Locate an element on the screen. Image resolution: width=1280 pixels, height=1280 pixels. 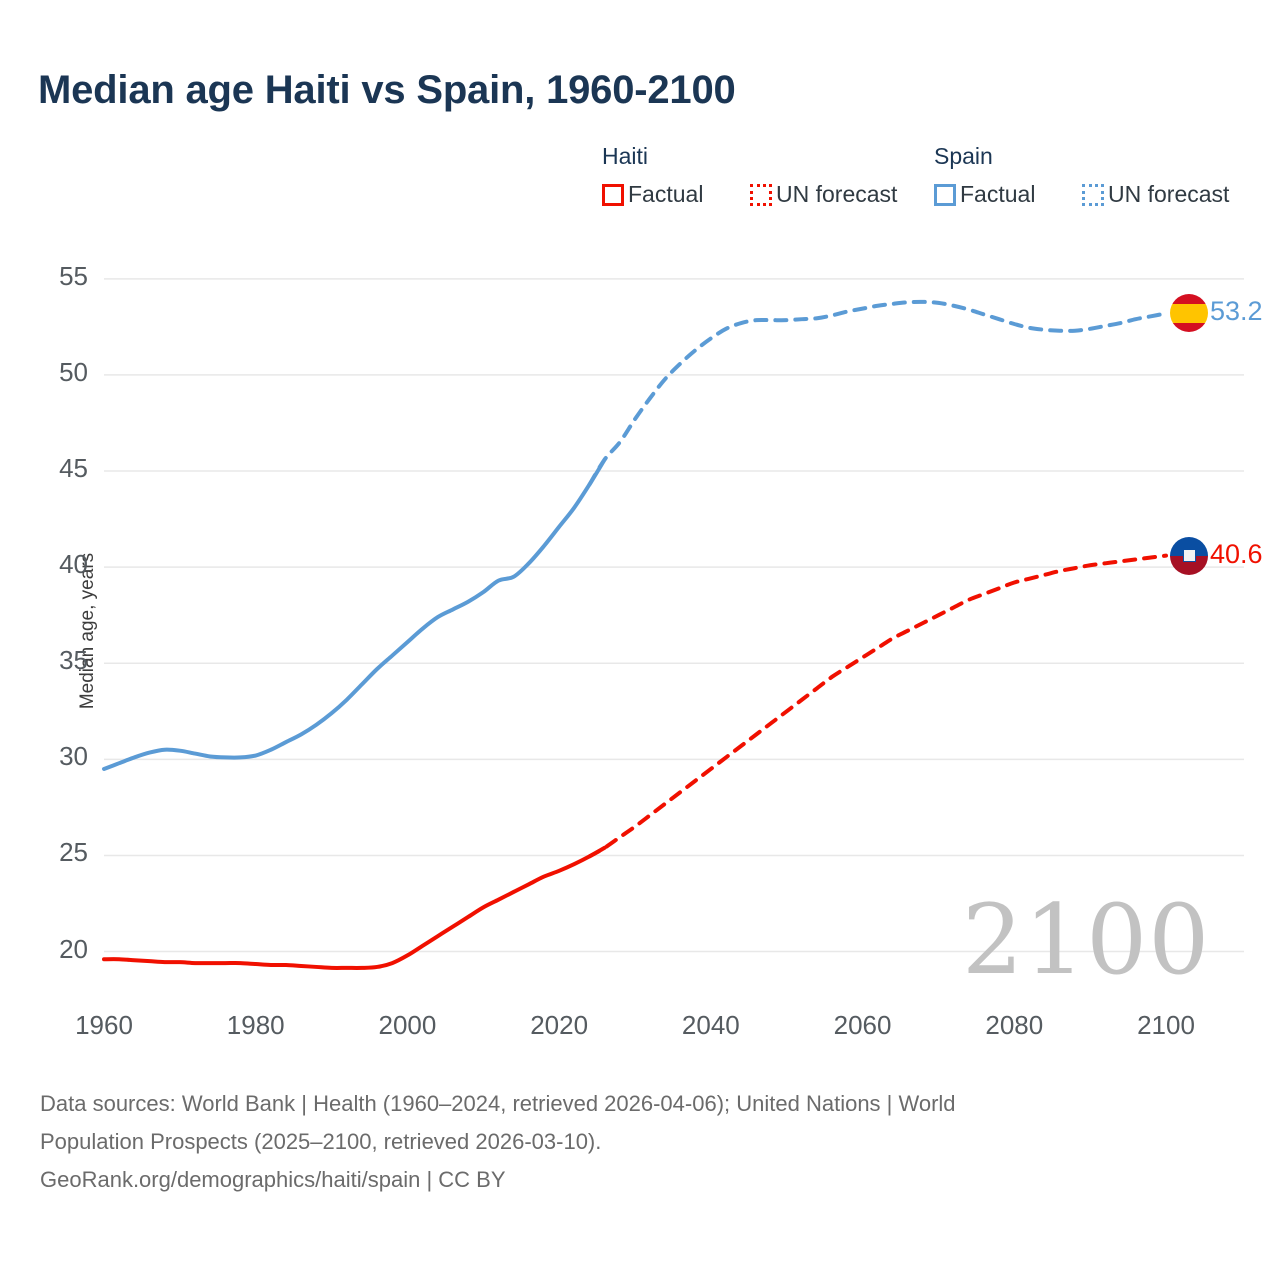
x-axis-tick-label: 2040 is located at coordinates (710, 1025).